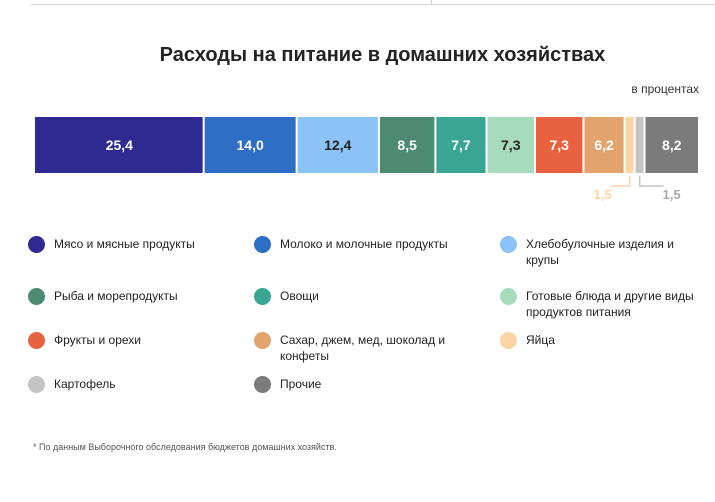 The image size is (715, 502). What do you see at coordinates (665, 89) in the screenshot?
I see `unit-label: в процентах` at bounding box center [665, 89].